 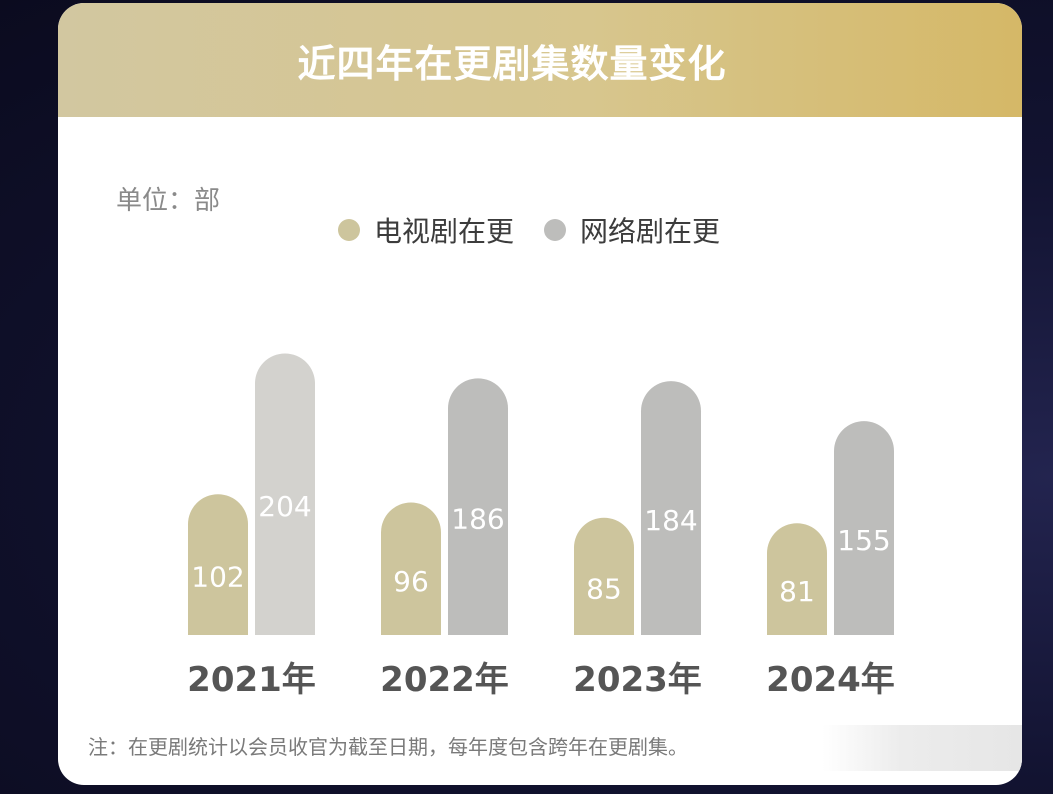 What do you see at coordinates (637, 680) in the screenshot?
I see `x-tick-label-2: 2023年` at bounding box center [637, 680].